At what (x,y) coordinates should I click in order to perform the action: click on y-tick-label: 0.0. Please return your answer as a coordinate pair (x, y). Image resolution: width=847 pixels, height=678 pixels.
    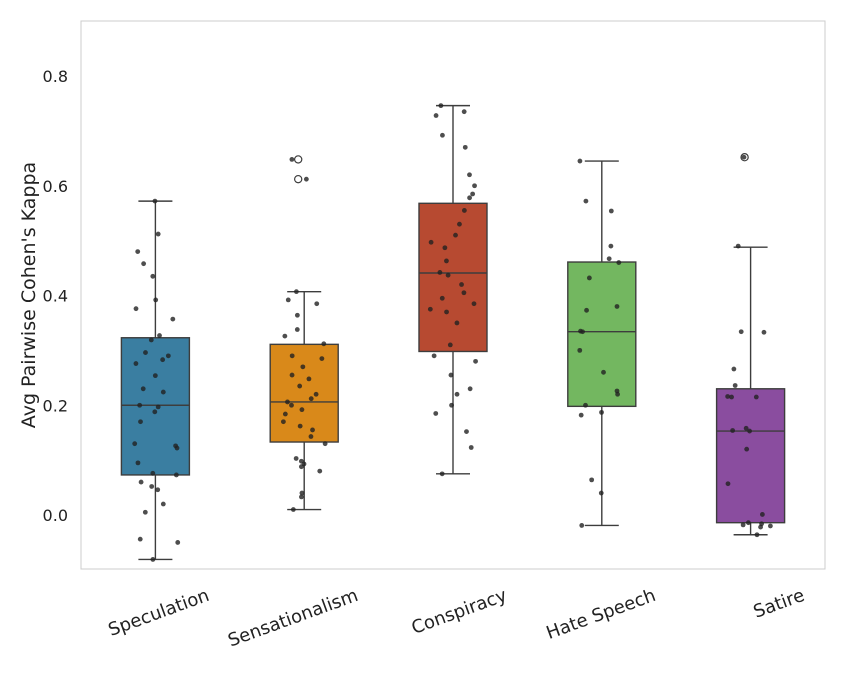
    Looking at the image, I should click on (55, 515).